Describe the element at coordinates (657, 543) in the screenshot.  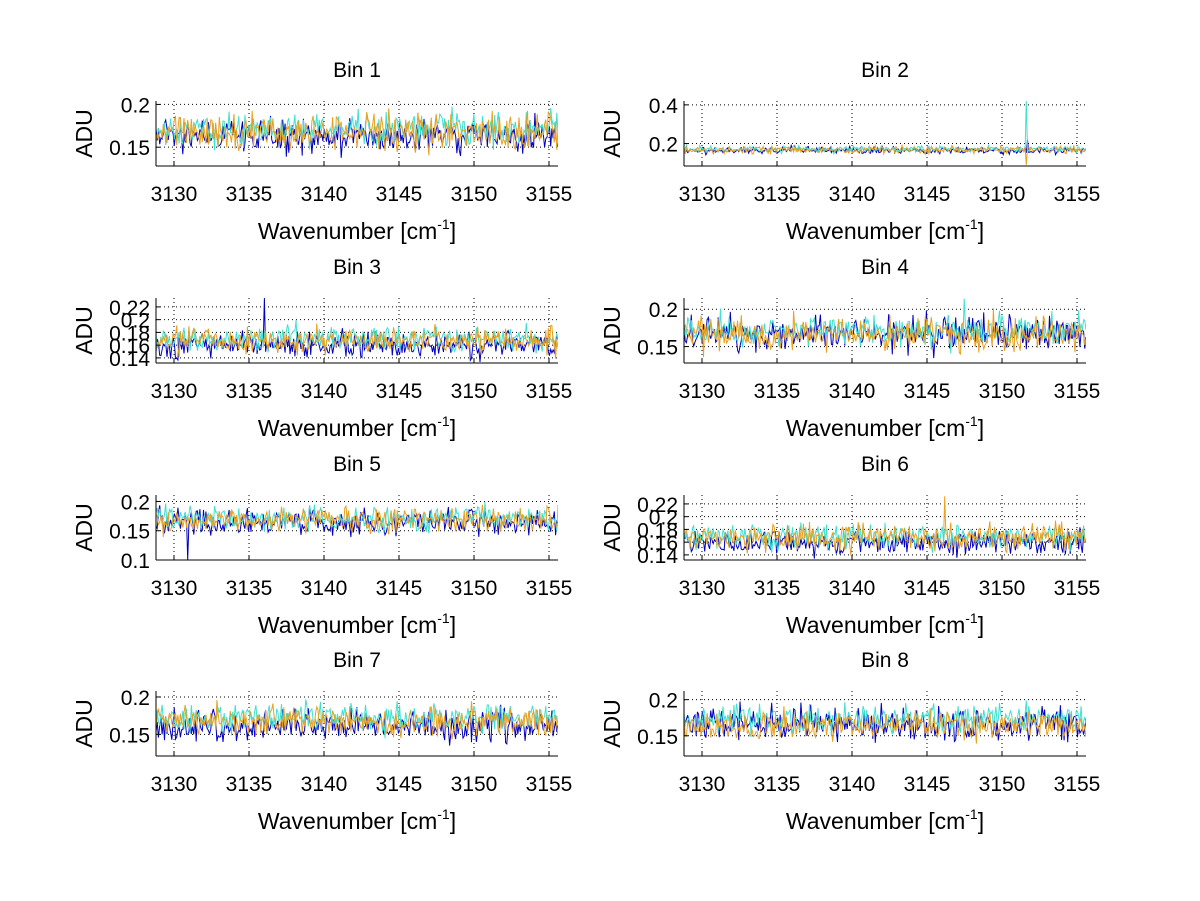
I see `y-tick-label: 0.16` at that location.